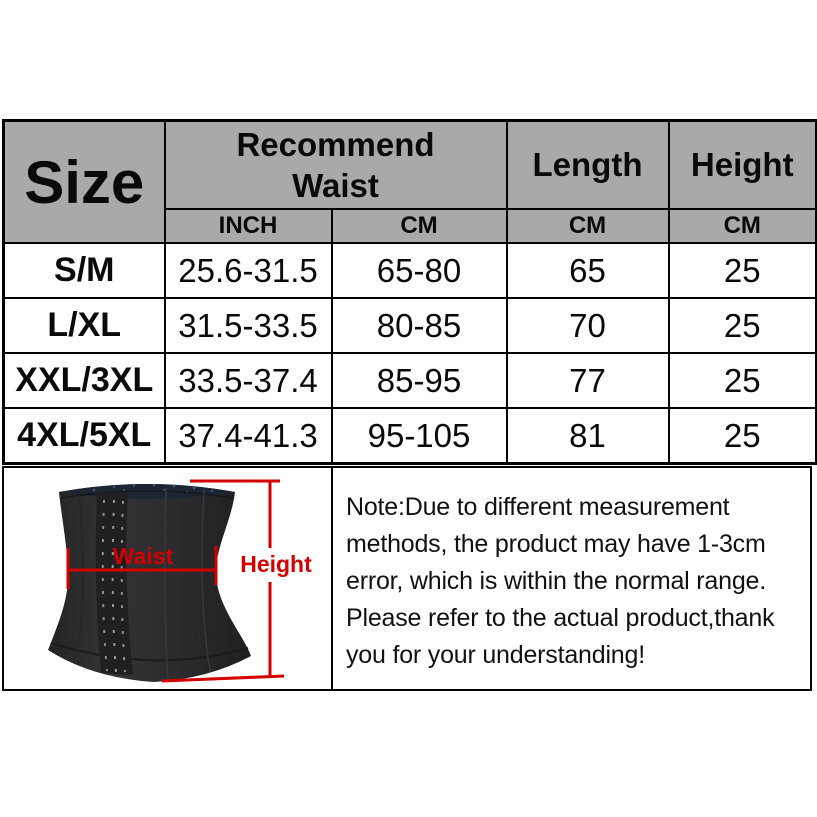 The width and height of the screenshot is (817, 817). I want to click on waist-cm-cell: 65-80, so click(419, 270).